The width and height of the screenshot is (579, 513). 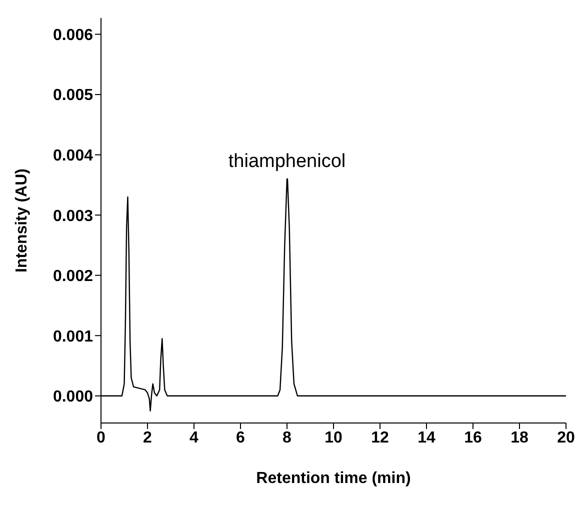 I want to click on x-tick-label: 18, so click(x=519, y=437).